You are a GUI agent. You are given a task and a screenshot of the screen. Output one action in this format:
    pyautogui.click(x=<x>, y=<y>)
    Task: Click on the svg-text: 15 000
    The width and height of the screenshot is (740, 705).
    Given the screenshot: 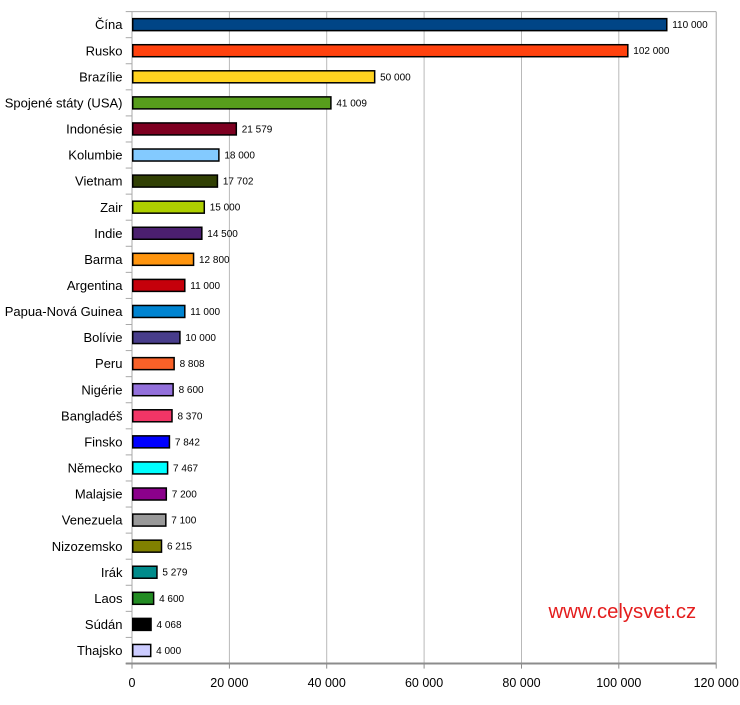 What is the action you would take?
    pyautogui.click(x=225, y=208)
    